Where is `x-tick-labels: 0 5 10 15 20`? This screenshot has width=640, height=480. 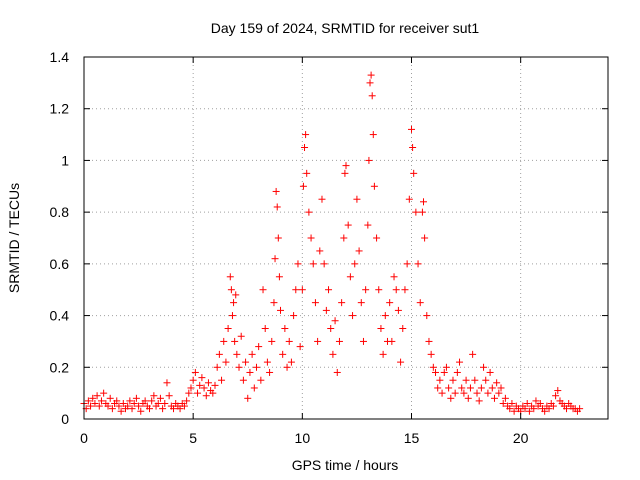
x-tick-labels: 0 5 10 15 20 is located at coordinates (304, 438).